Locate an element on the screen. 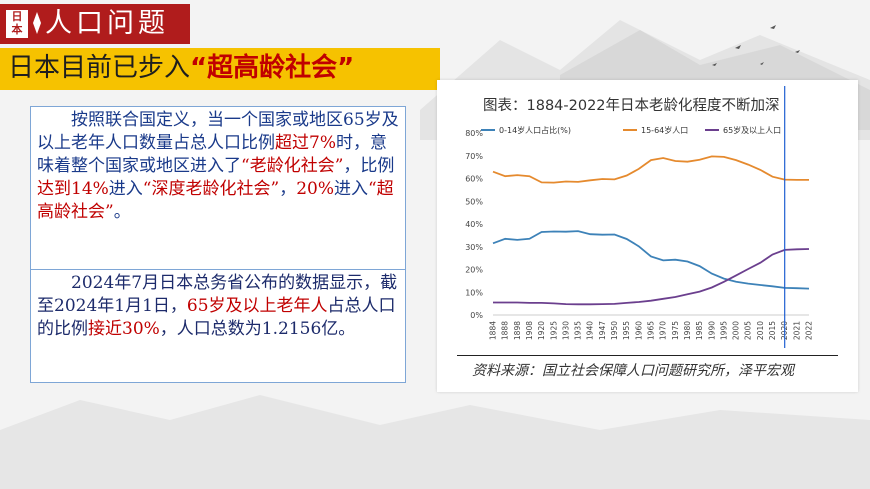 The height and width of the screenshot is (489, 870). x-tick-label: 1985 is located at coordinates (699, 330).